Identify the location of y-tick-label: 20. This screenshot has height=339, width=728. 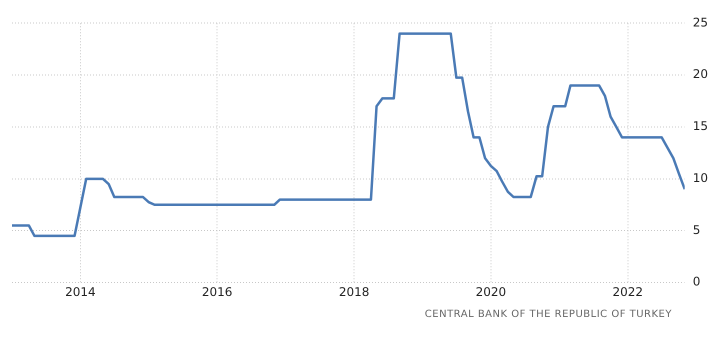
(700, 74).